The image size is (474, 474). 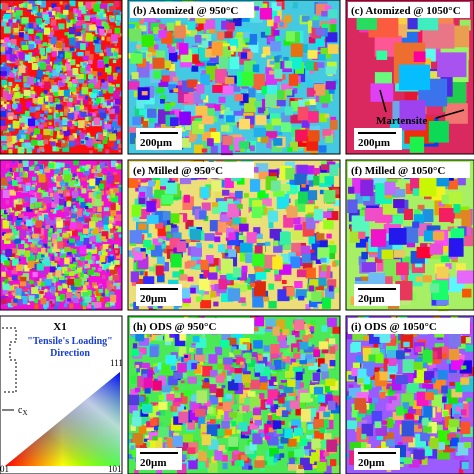 What do you see at coordinates (409, 326) in the screenshot?
I see `label-box` at bounding box center [409, 326].